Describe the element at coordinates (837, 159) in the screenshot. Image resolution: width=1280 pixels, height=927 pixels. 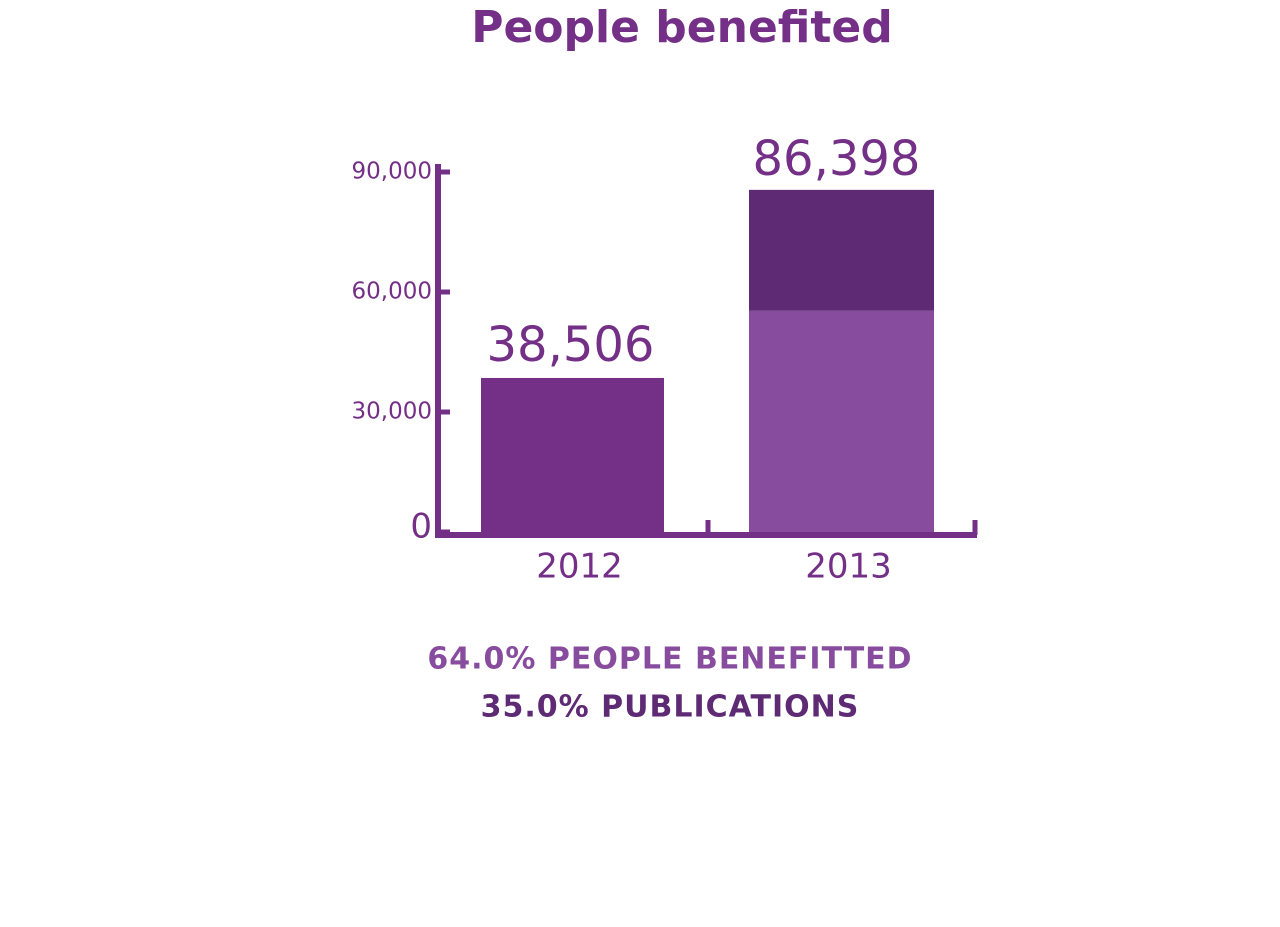
I see `value-label: 86,398` at that location.